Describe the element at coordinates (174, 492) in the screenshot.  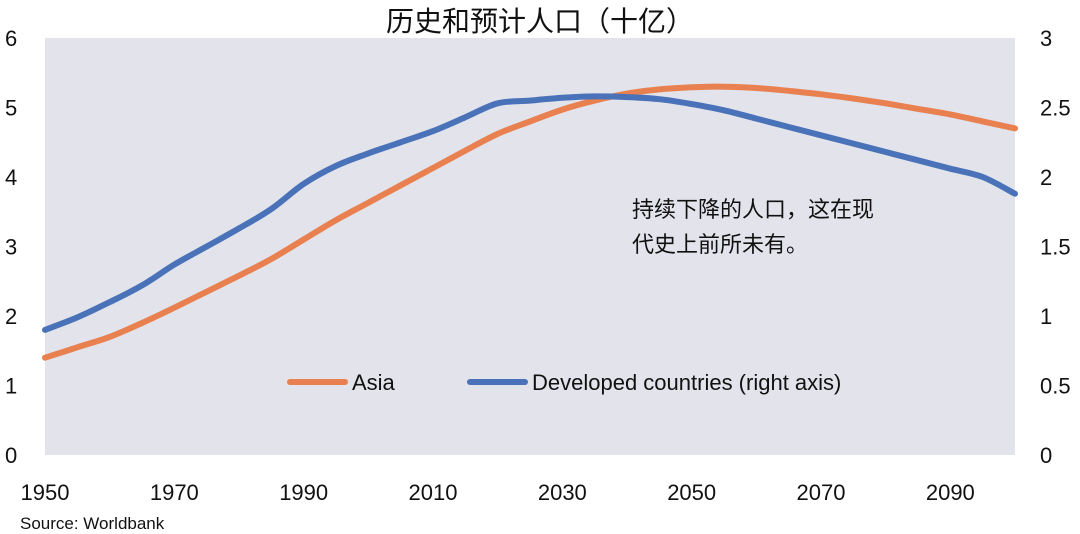
I see `x-tick-label: 1970` at that location.